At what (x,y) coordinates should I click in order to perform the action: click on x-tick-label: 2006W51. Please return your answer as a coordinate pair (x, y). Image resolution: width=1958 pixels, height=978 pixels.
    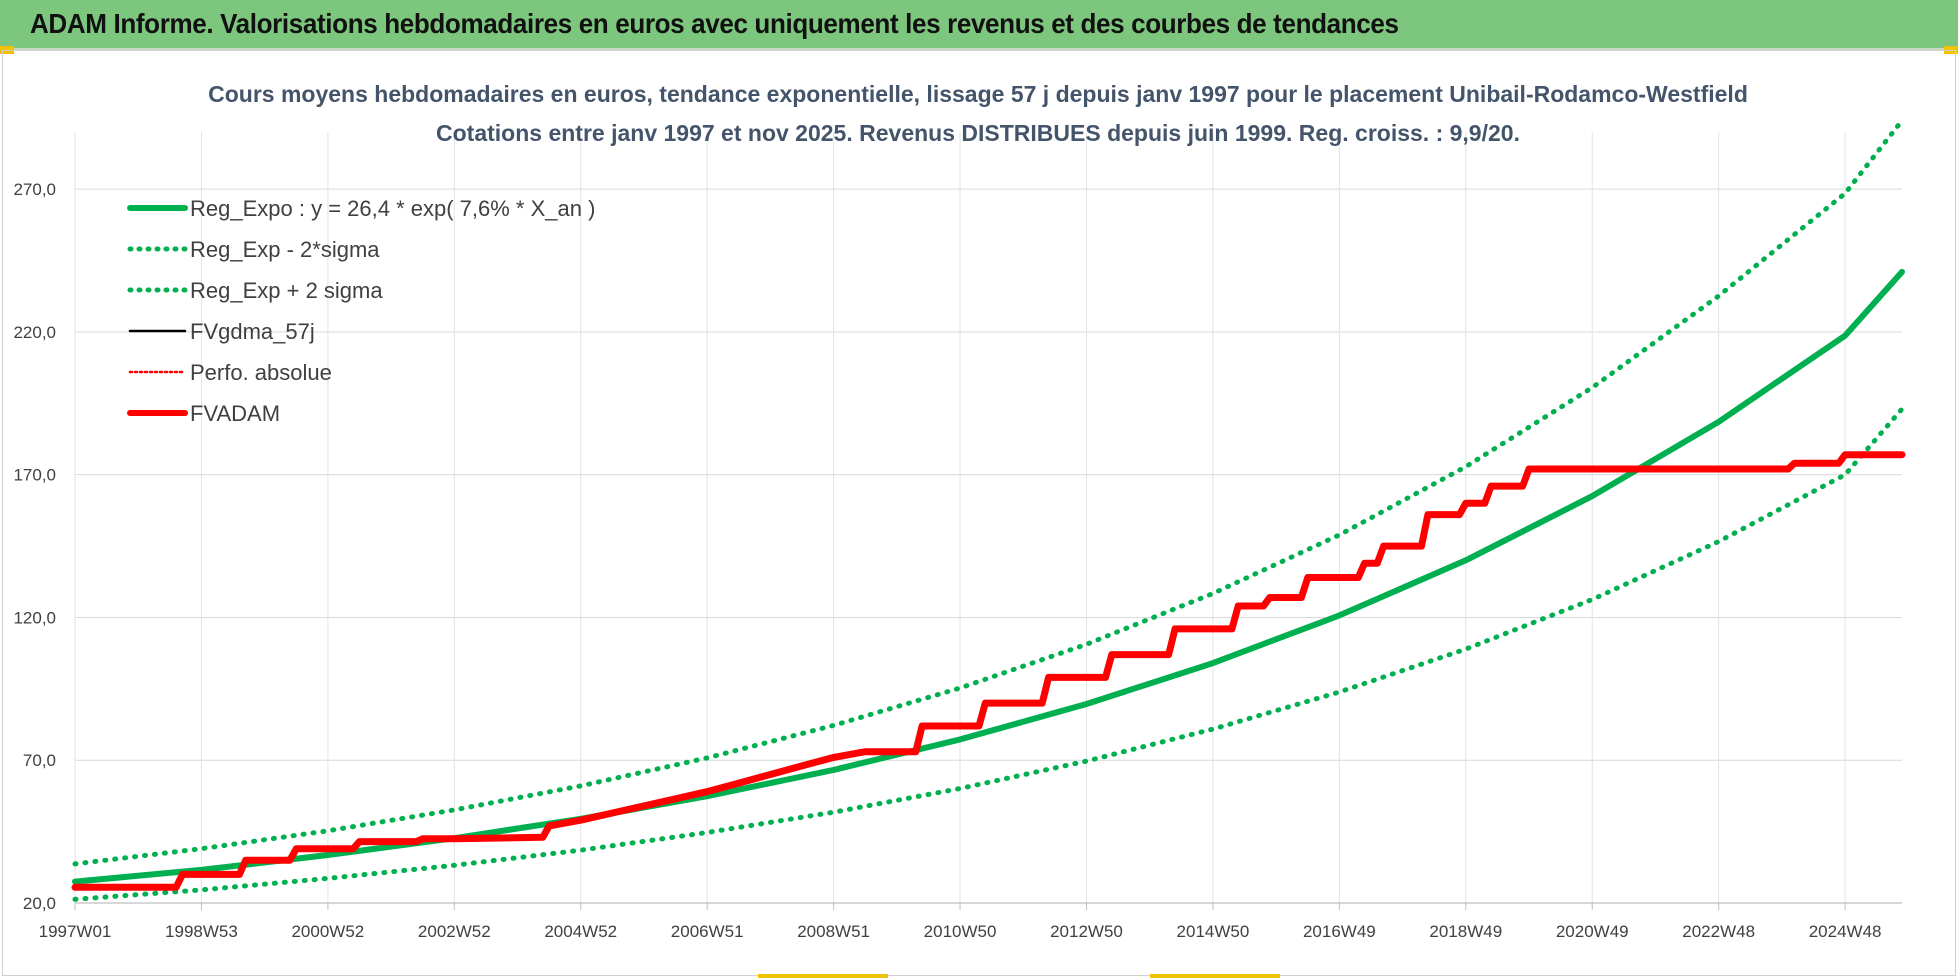
    Looking at the image, I should click on (707, 931).